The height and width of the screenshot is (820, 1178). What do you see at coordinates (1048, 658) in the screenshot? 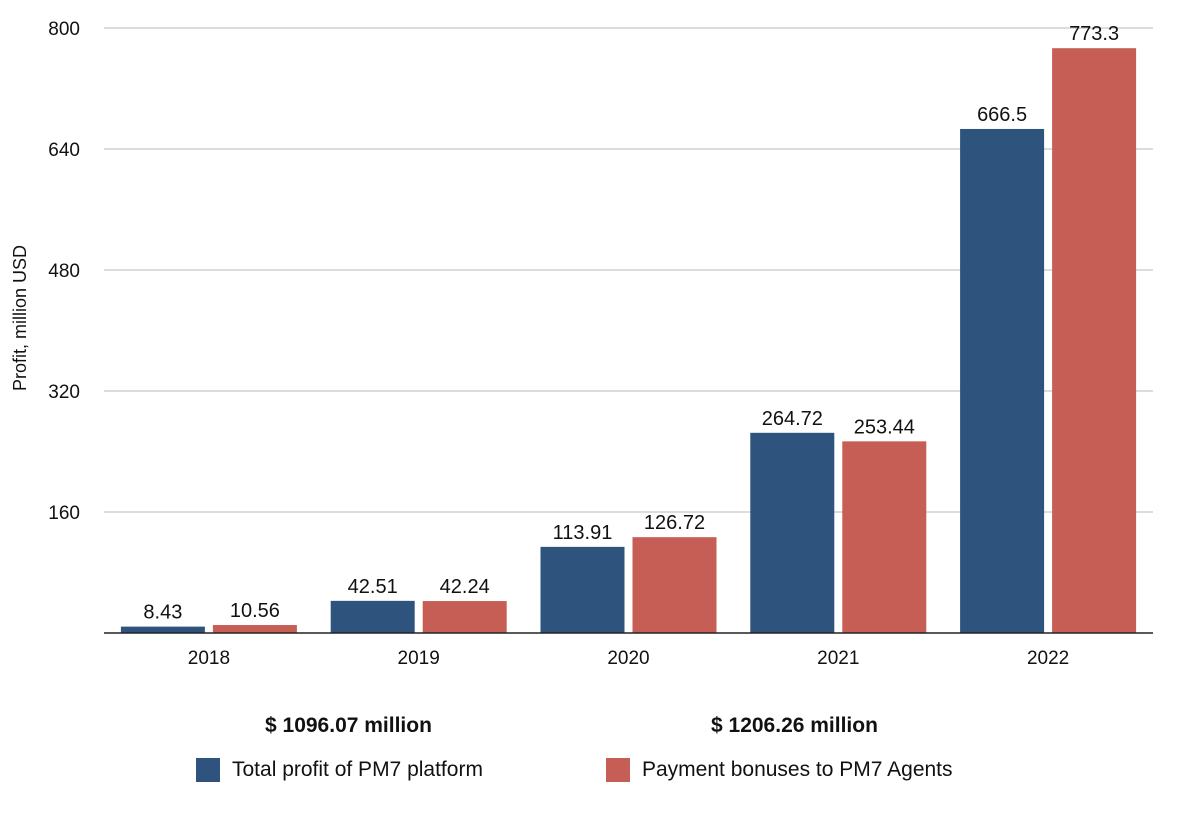
I see `x-tick-label: 2022` at bounding box center [1048, 658].